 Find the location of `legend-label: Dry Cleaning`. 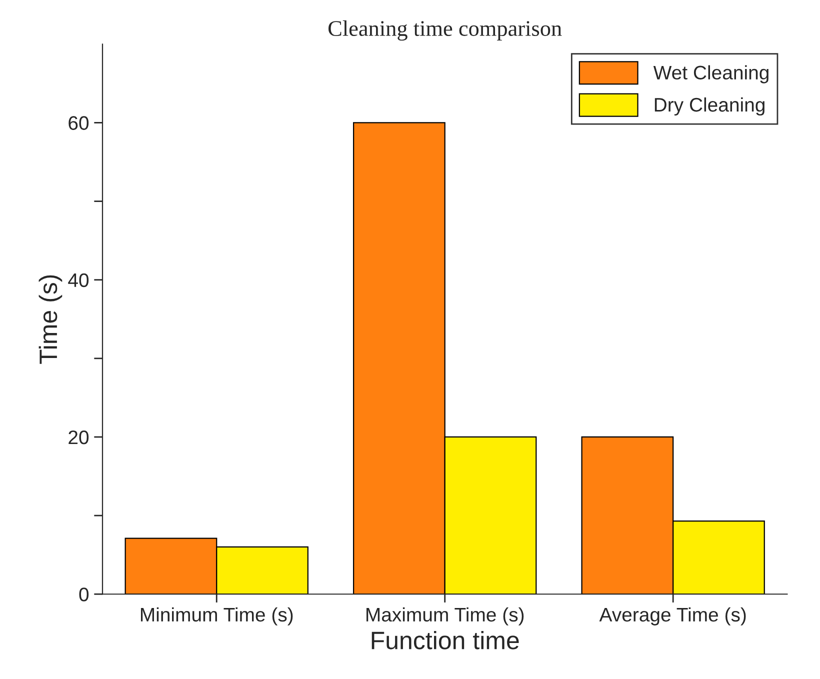

legend-label: Dry Cleaning is located at coordinates (709, 106).